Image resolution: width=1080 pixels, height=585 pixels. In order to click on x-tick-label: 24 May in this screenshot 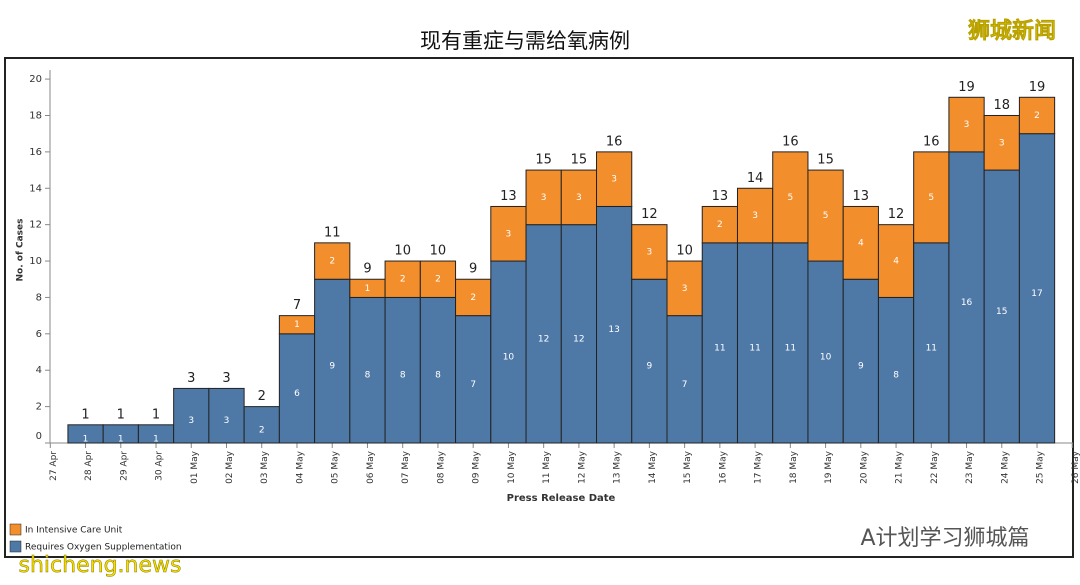, I will do `click(1005, 467)`.